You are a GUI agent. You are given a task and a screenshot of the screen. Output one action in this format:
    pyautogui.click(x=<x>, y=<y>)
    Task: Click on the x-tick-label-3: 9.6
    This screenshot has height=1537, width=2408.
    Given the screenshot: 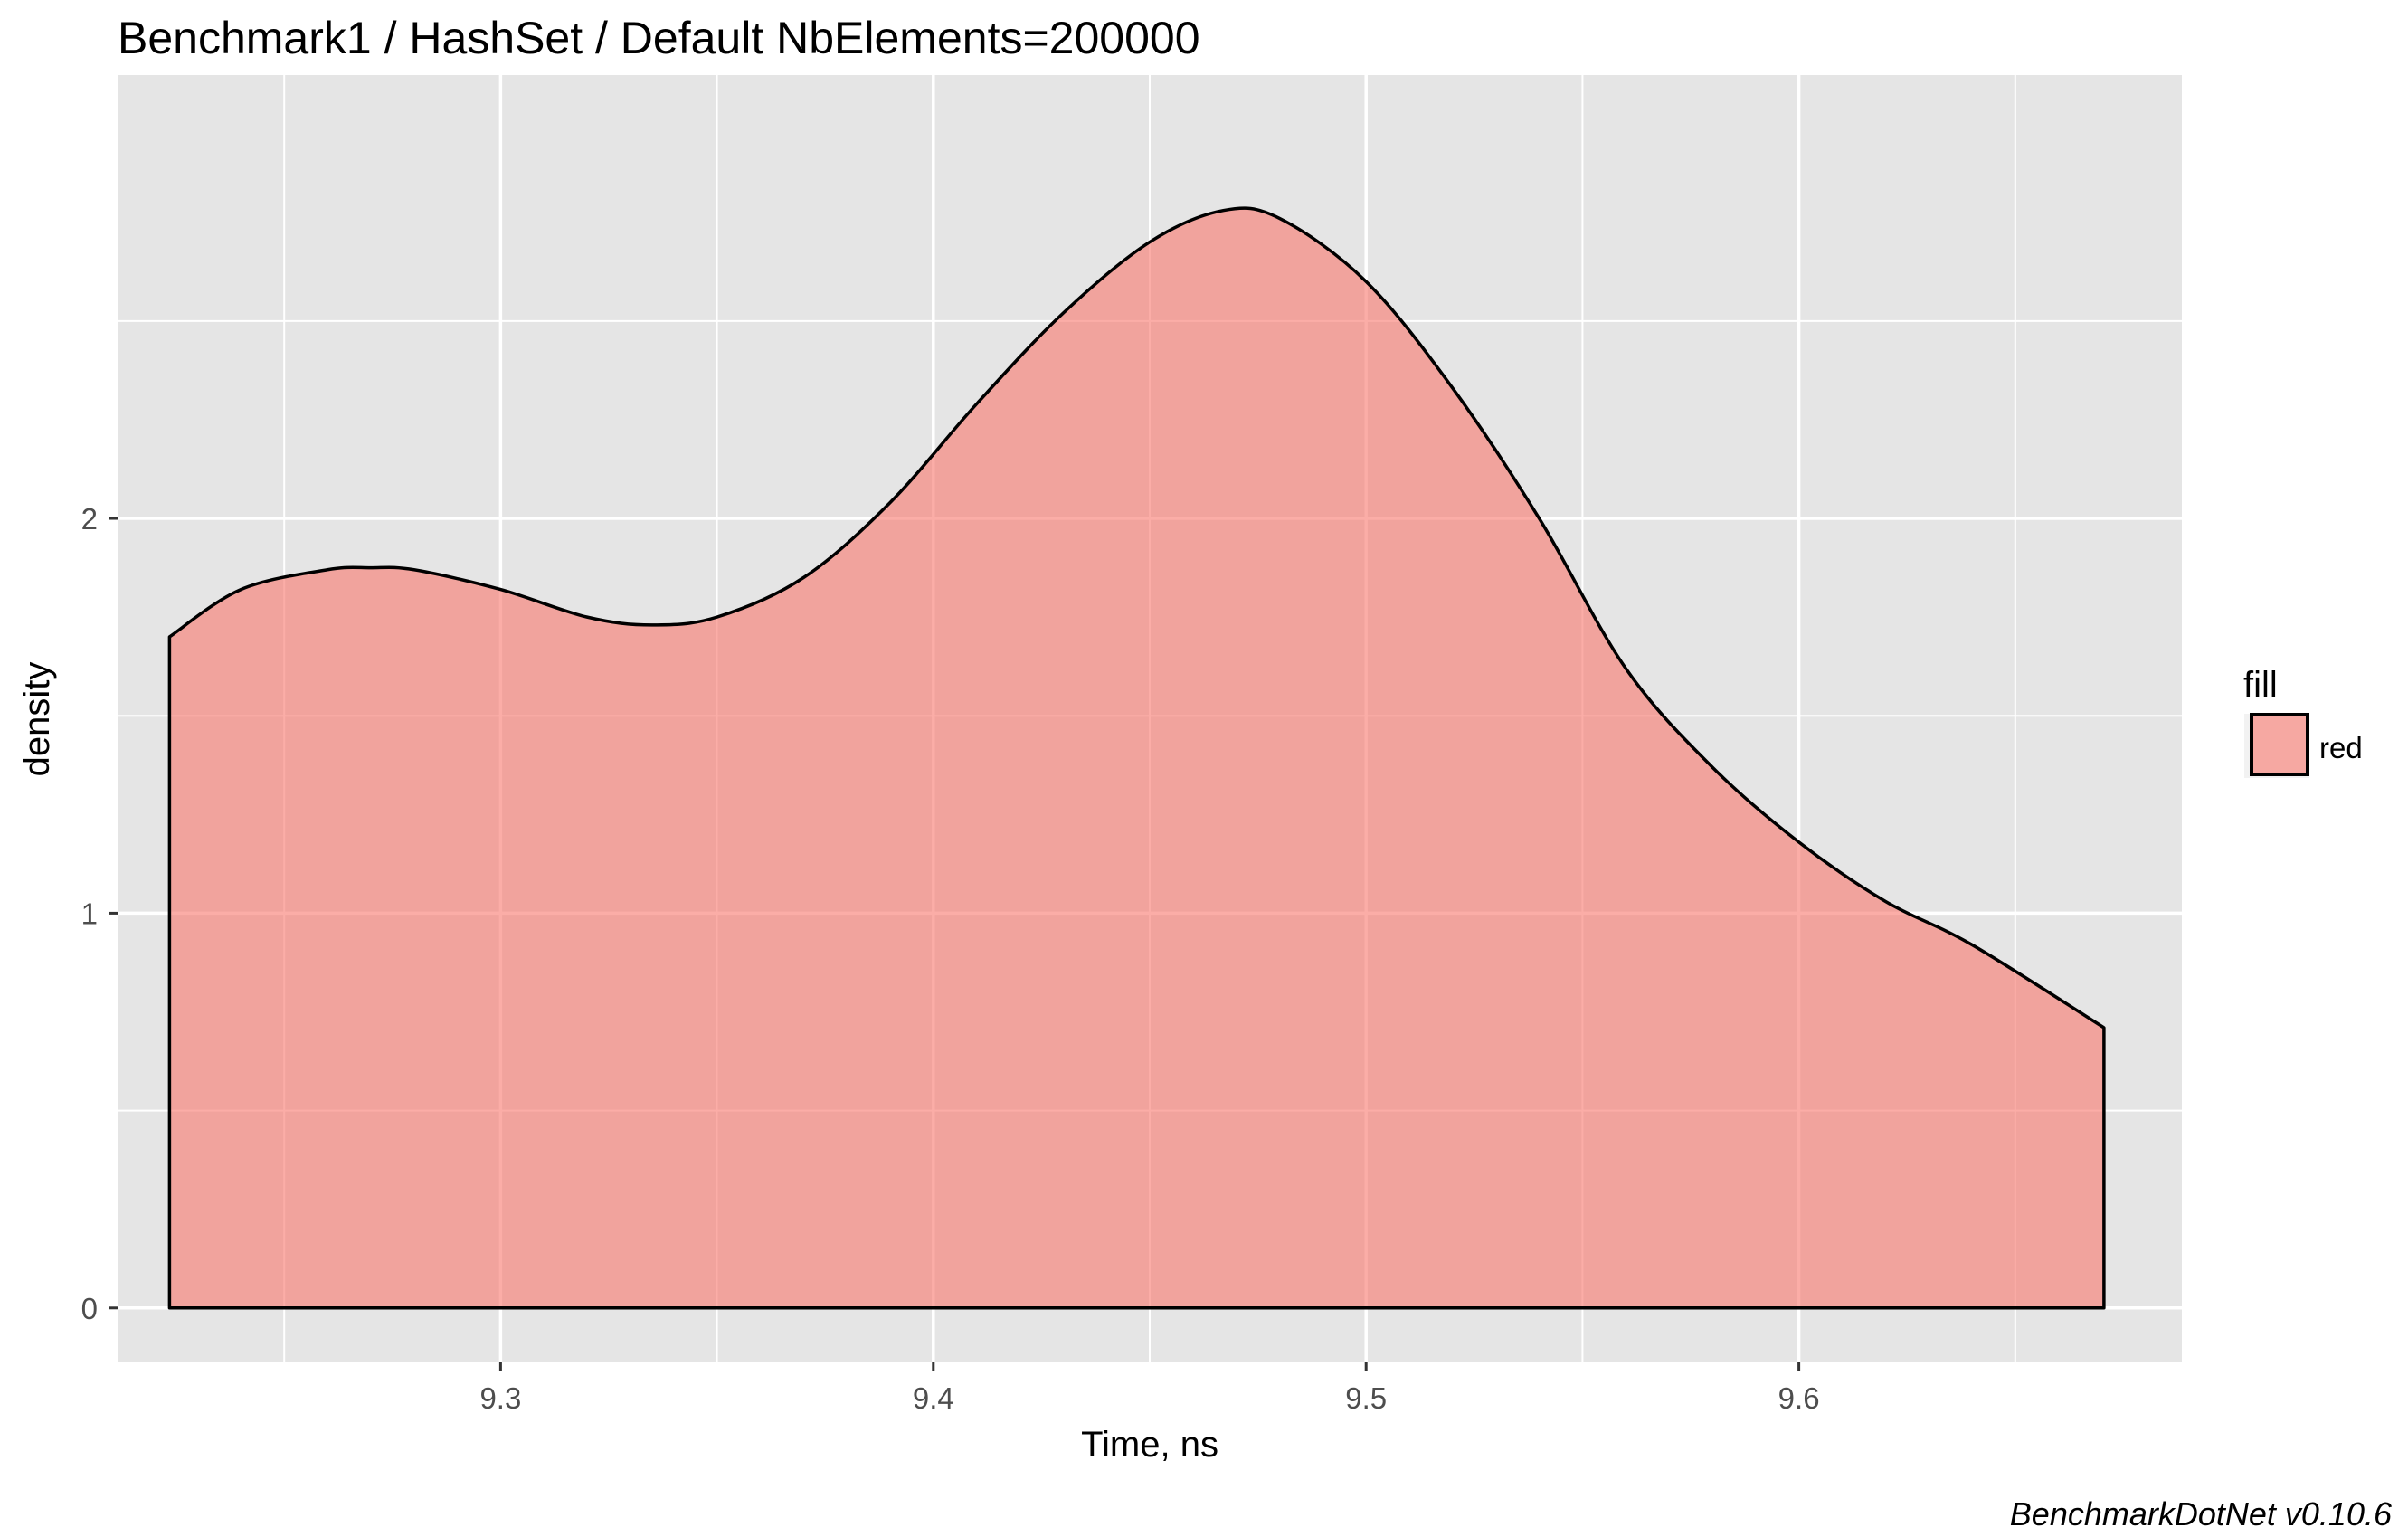 What is the action you would take?
    pyautogui.click(x=1799, y=1398)
    